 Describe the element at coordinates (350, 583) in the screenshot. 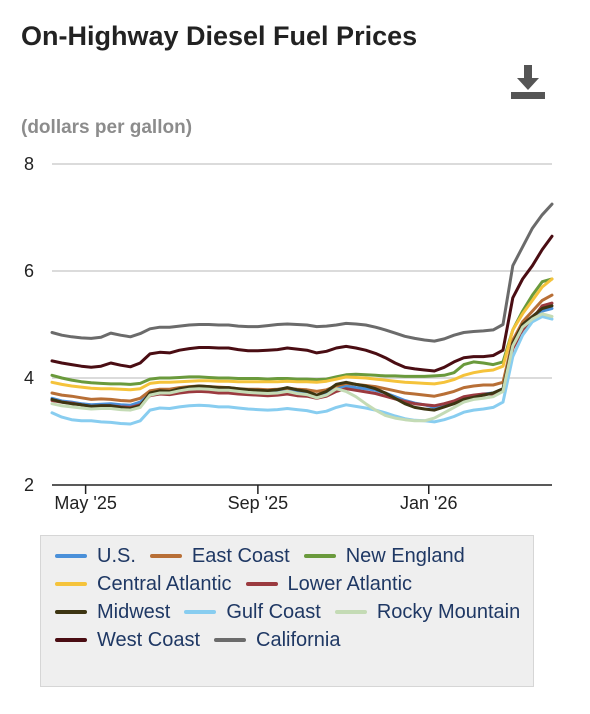

I see `legend-label: Lower Atlantic` at that location.